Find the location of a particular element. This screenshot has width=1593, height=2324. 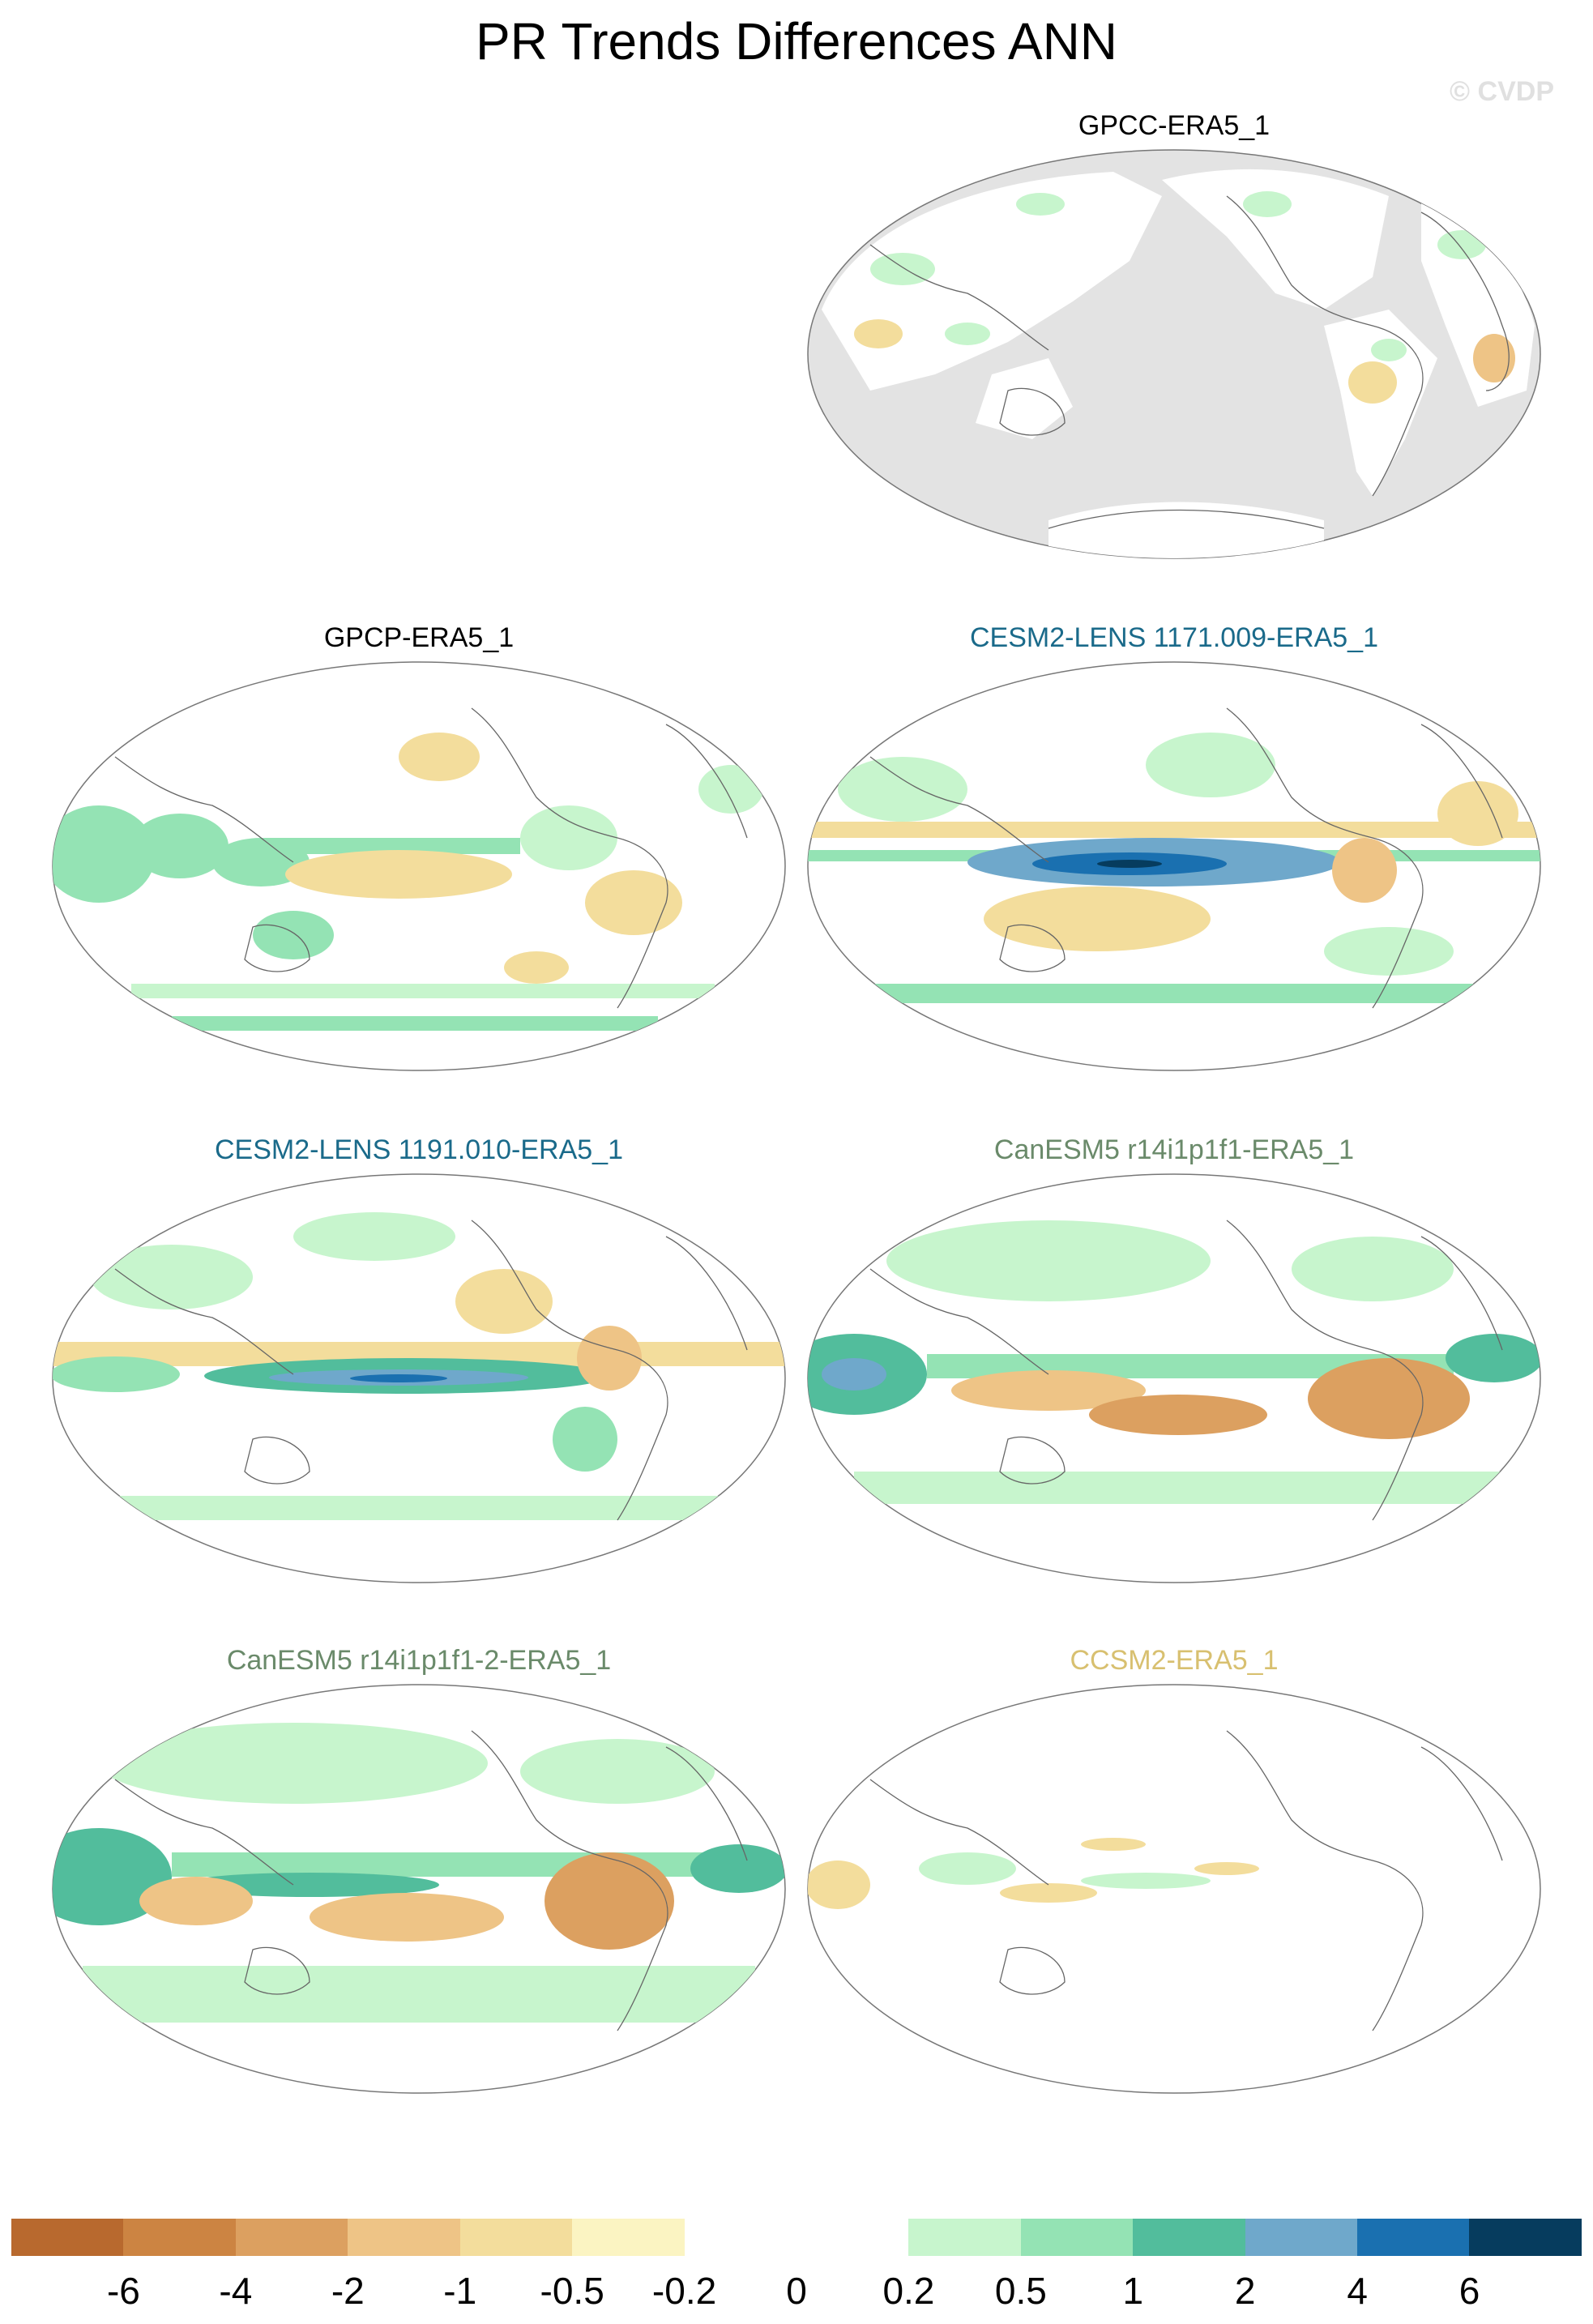

colorbar-tick-label: 0.5 is located at coordinates (1021, 2291).